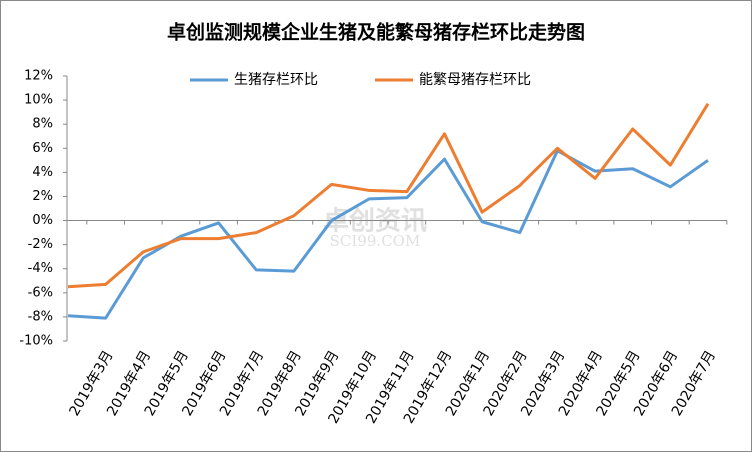 Image resolution: width=752 pixels, height=452 pixels. I want to click on y-tick-label: 2%, so click(42, 196).